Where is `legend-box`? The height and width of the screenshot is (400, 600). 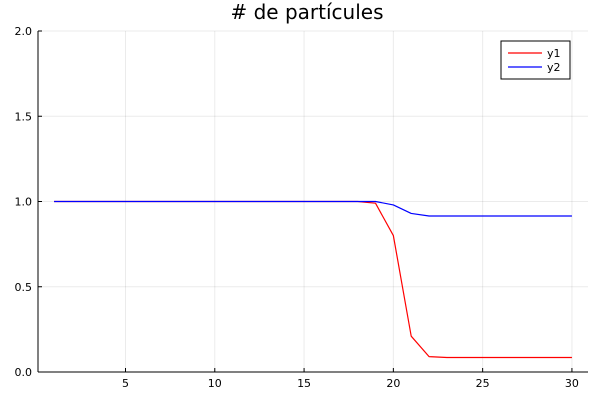 legend-box is located at coordinates (535, 60).